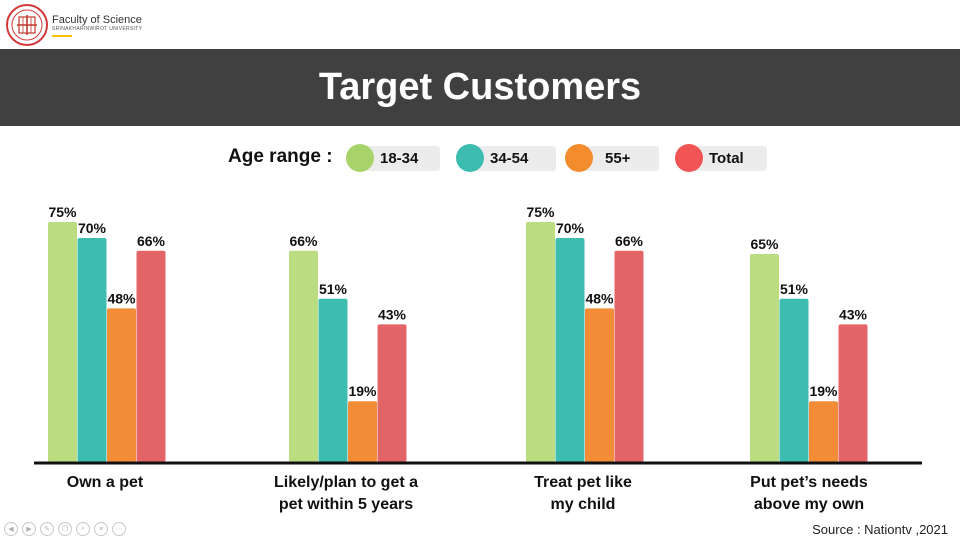 Image resolution: width=960 pixels, height=540 pixels. I want to click on category-label-3: Put pet’s needs above my own, so click(809, 494).